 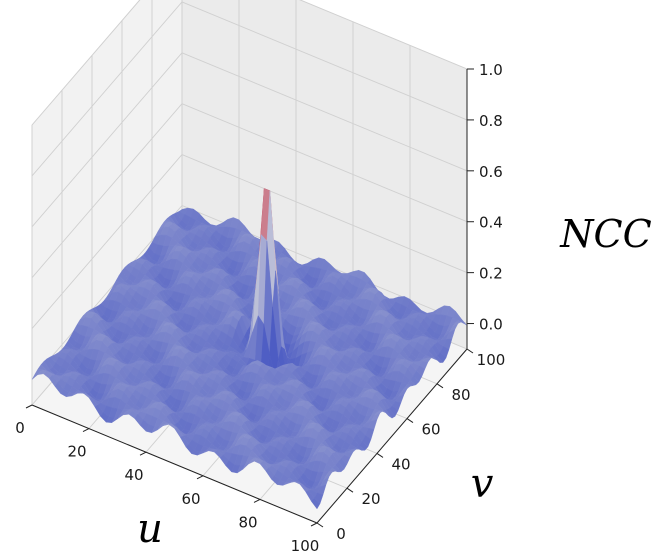 What do you see at coordinates (460, 395) in the screenshot?
I see `v-tick-label: 80` at bounding box center [460, 395].